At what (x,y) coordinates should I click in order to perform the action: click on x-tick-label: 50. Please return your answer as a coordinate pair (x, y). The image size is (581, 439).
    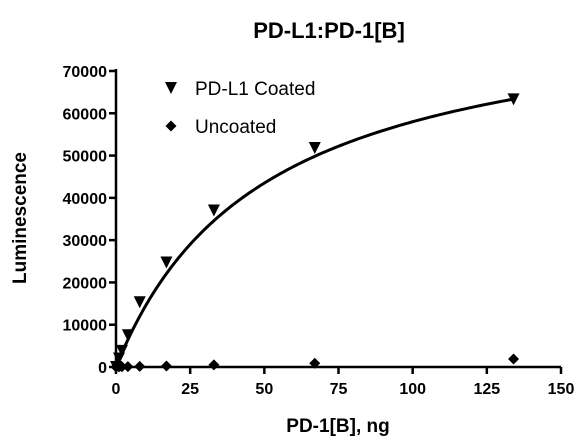
    Looking at the image, I should click on (264, 389).